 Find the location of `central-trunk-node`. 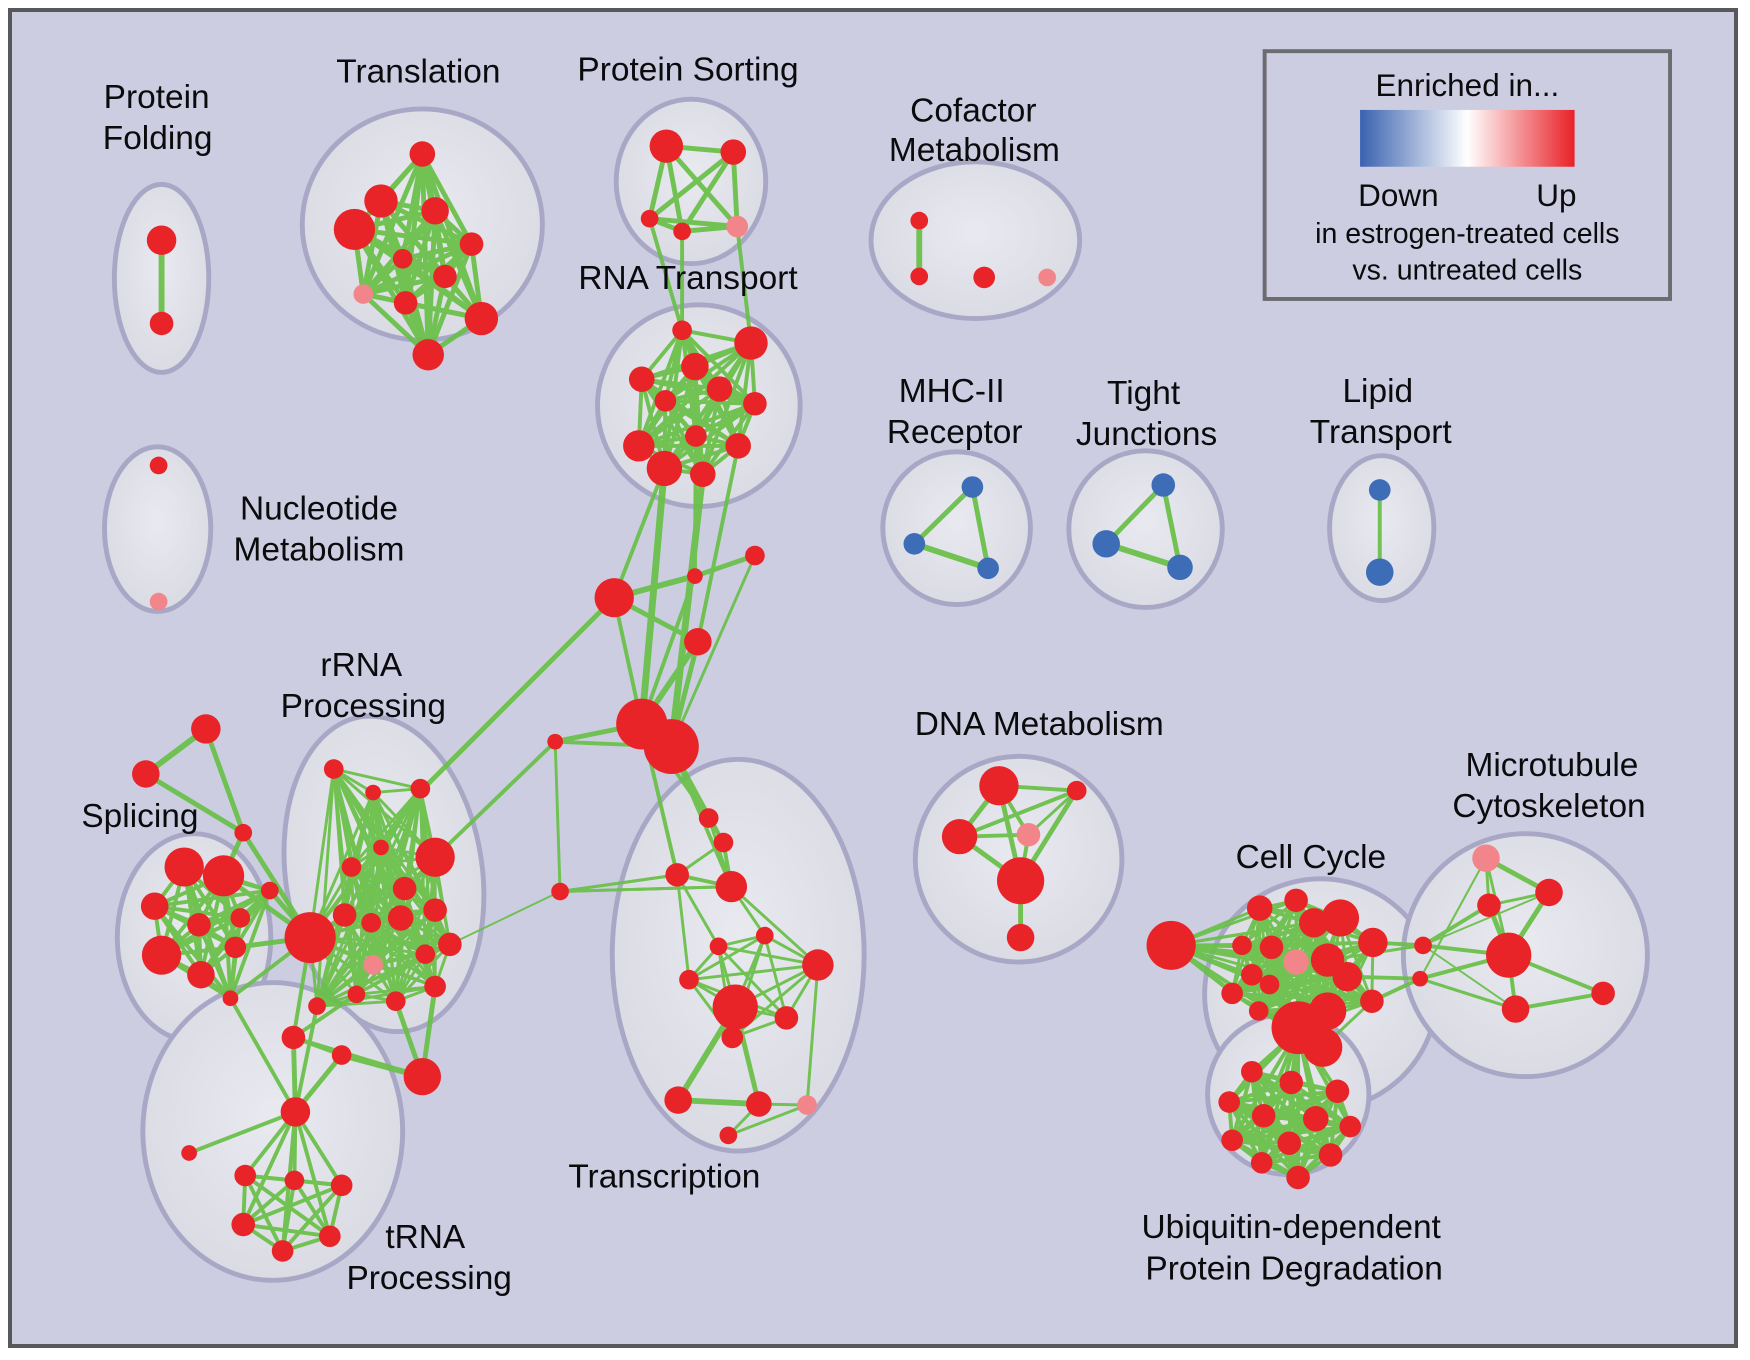

central-trunk-node is located at coordinates (698, 642).